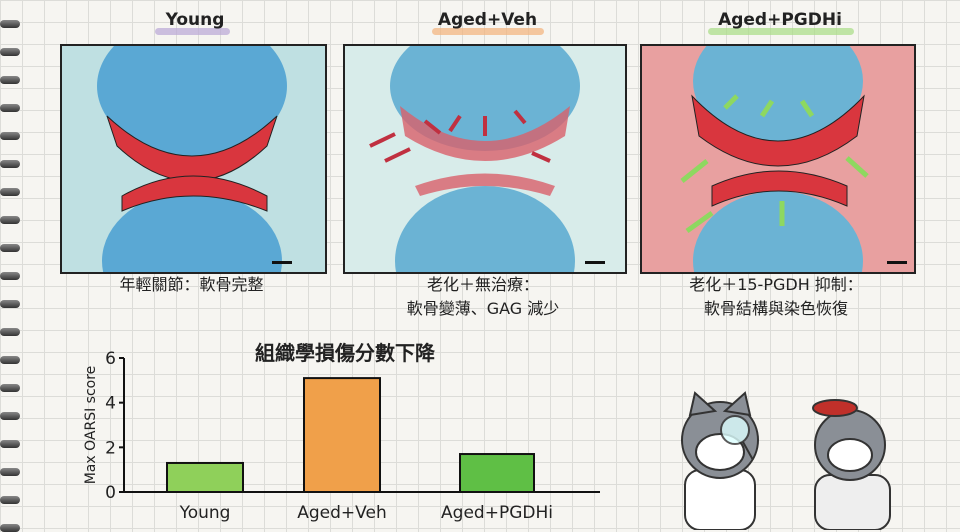  I want to click on cat-scientists-illustration, so click(786, 460).